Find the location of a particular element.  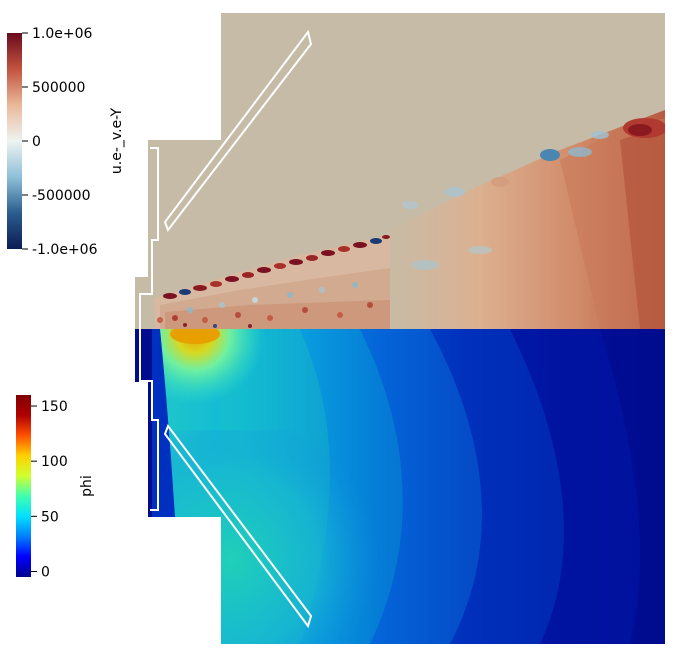

bottom-colorbar-title: phi is located at coordinates (87, 486).